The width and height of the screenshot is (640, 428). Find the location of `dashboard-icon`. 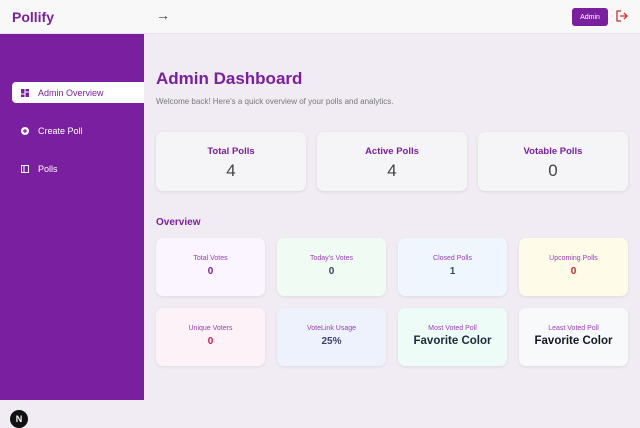

dashboard-icon is located at coordinates (25, 92).